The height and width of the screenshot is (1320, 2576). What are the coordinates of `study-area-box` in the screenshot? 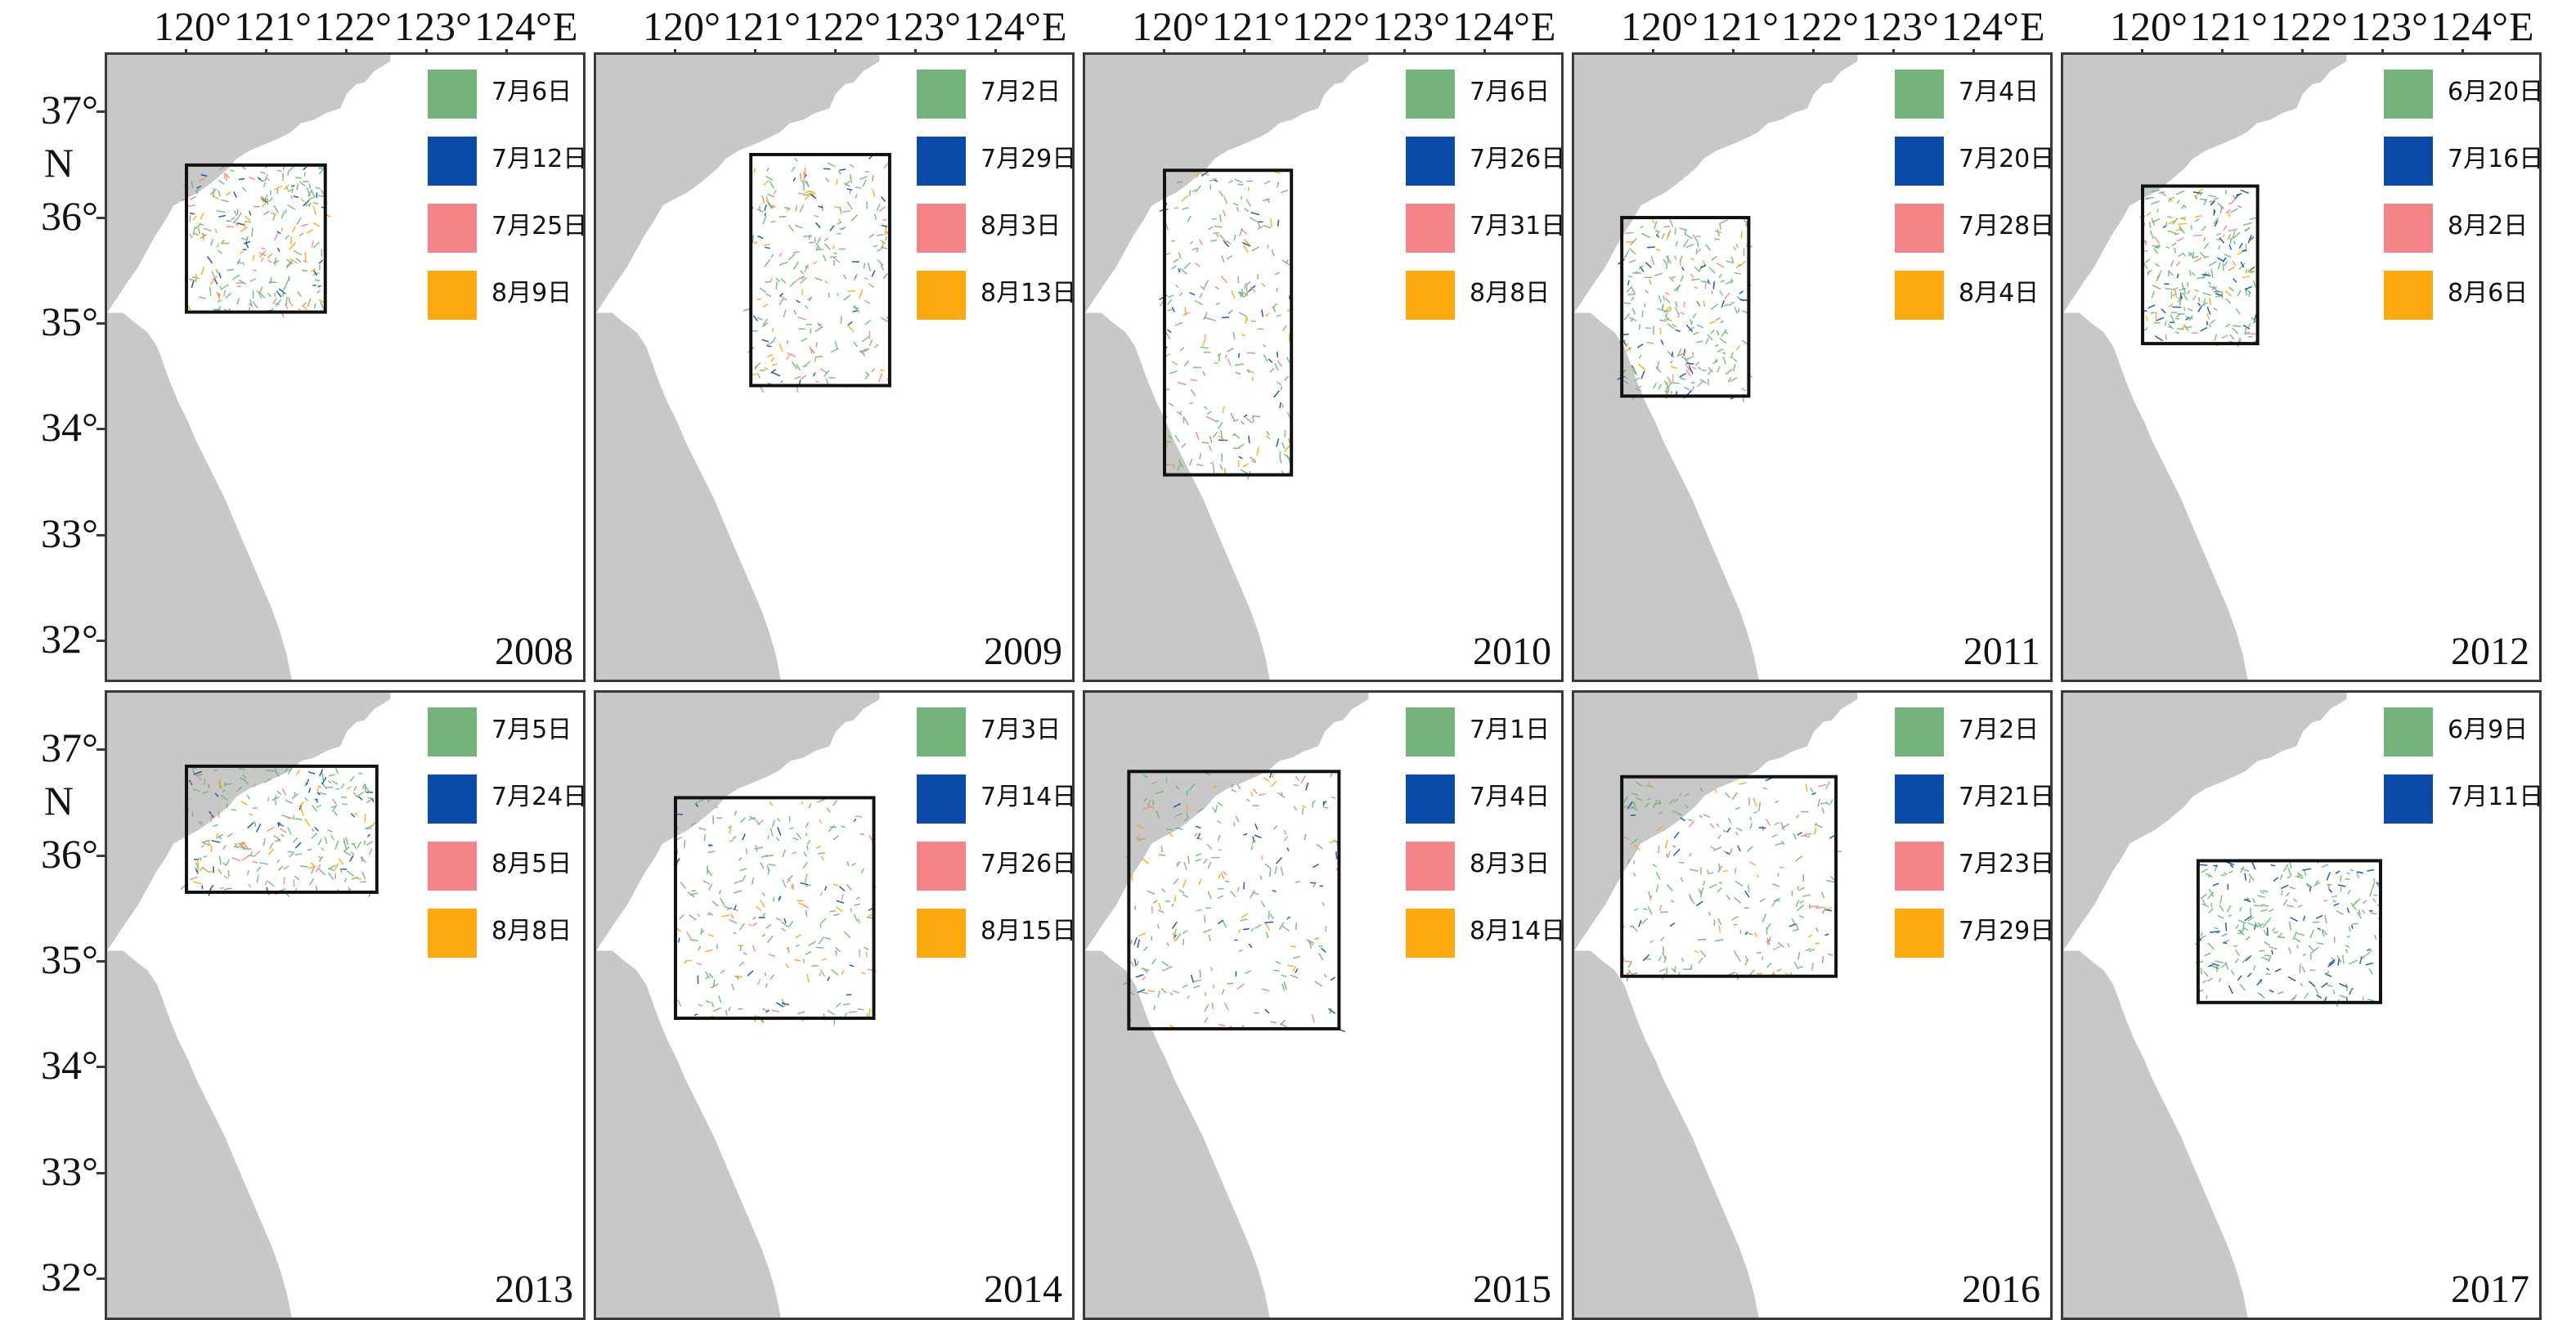 It's located at (282, 829).